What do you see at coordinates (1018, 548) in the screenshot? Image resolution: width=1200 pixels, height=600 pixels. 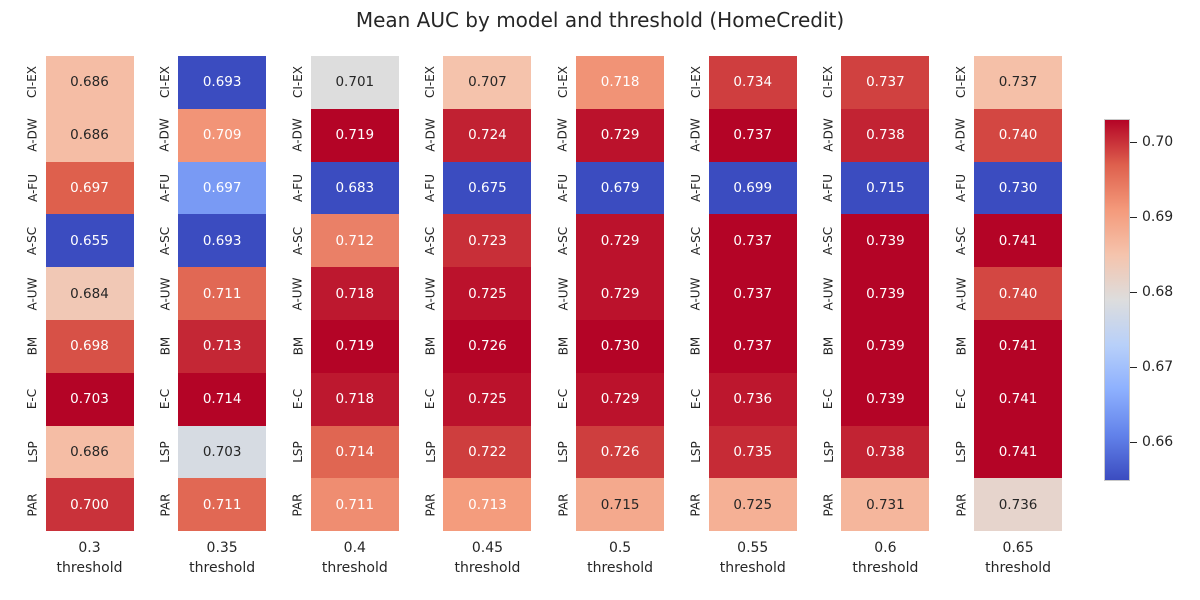 I see `x-tick-label: 0.65` at bounding box center [1018, 548].